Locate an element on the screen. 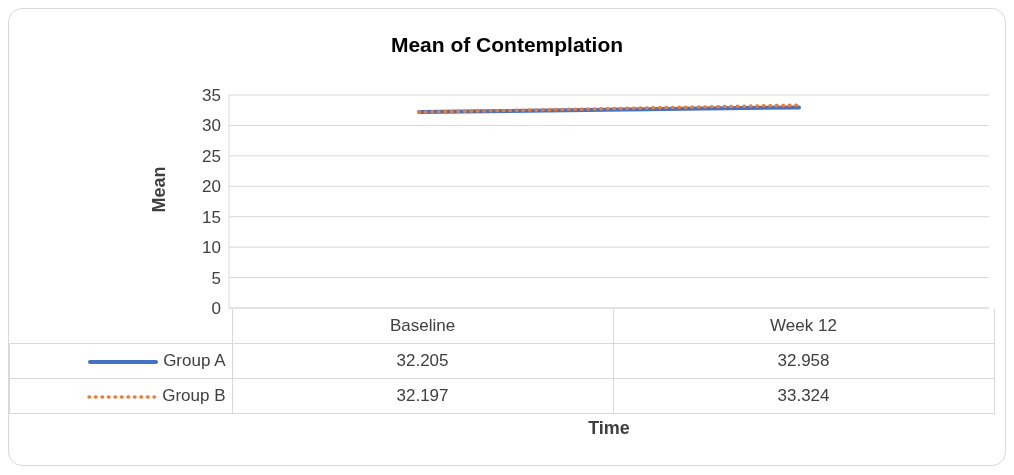 This screenshot has height=475, width=1014. data-label: 32.958 is located at coordinates (803, 361).